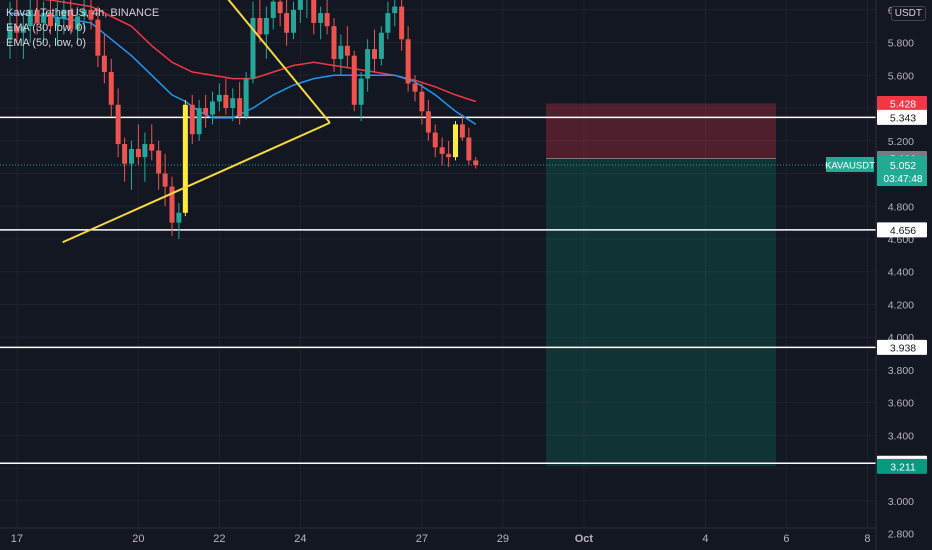  I want to click on last-price-label: 5.052, so click(903, 166).